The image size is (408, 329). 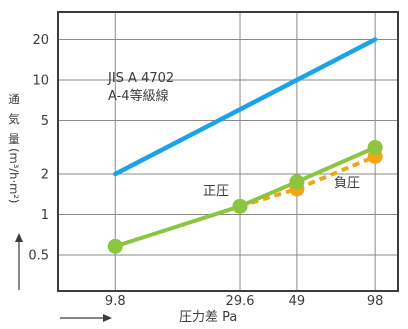 What do you see at coordinates (45, 121) in the screenshot?
I see `y-tick-label: 5` at bounding box center [45, 121].